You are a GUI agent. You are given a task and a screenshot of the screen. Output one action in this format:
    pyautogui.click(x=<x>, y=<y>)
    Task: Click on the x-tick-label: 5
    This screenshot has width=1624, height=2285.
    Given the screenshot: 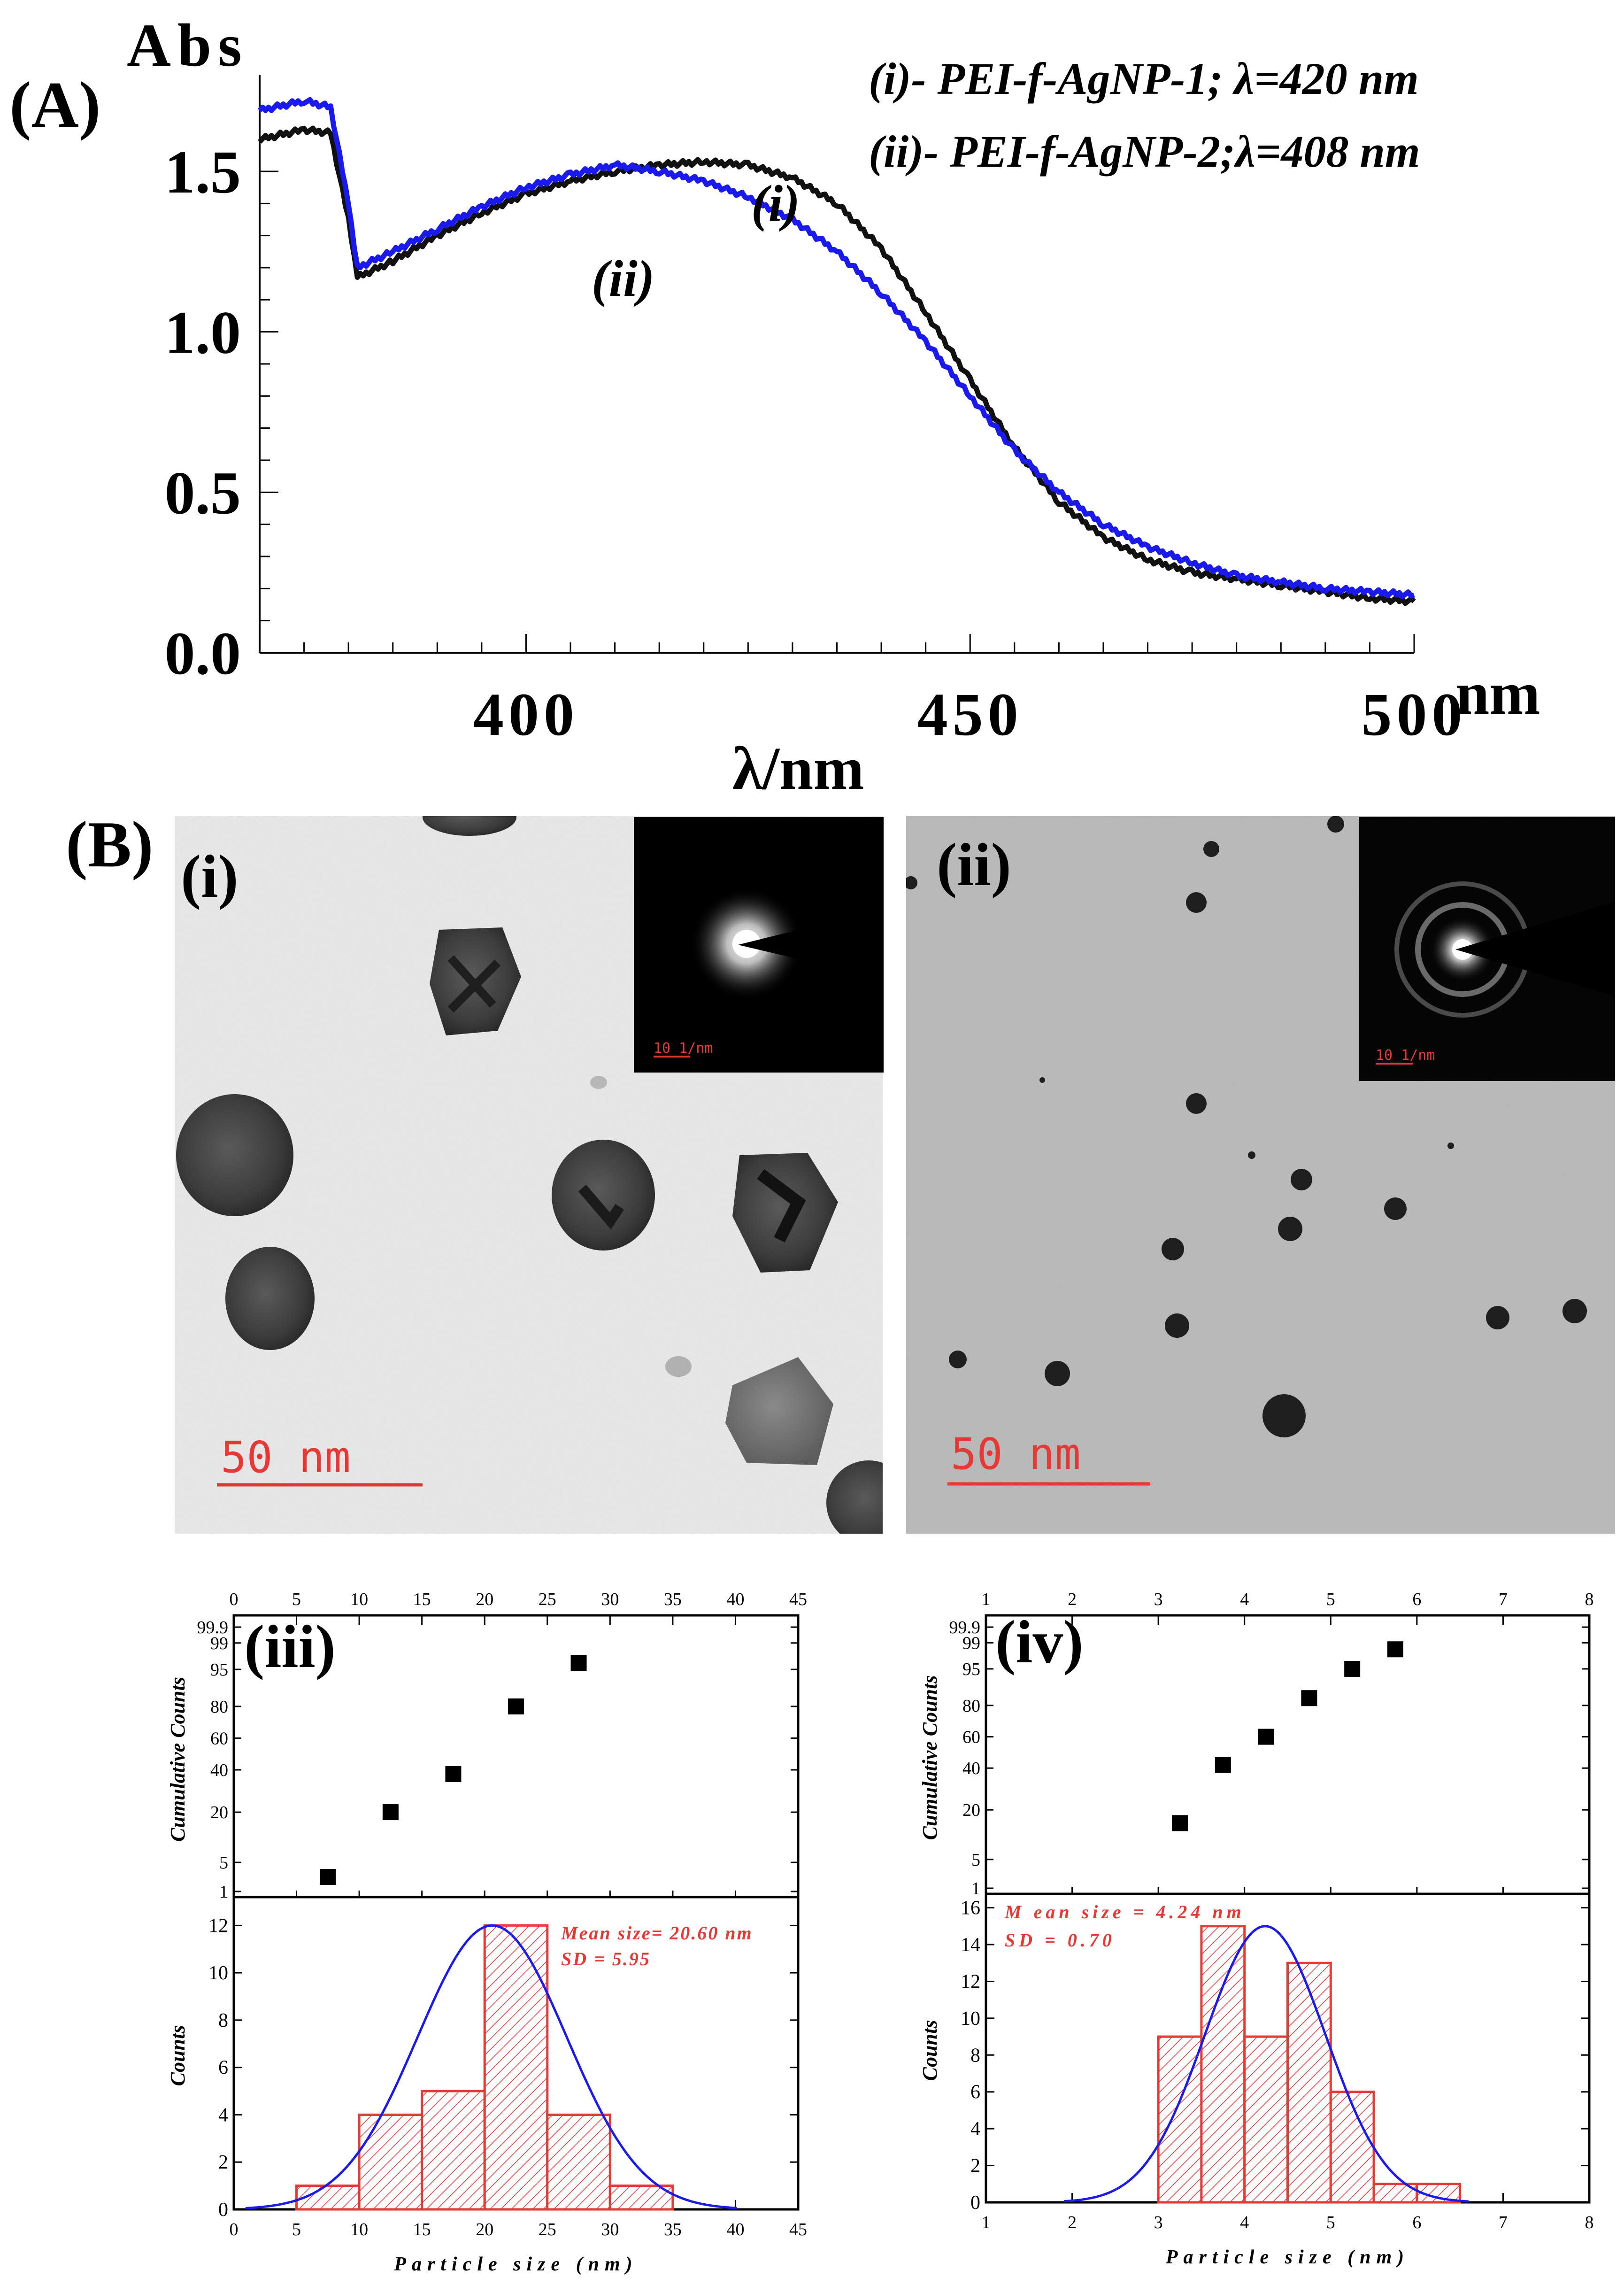 What is the action you would take?
    pyautogui.click(x=297, y=2229)
    